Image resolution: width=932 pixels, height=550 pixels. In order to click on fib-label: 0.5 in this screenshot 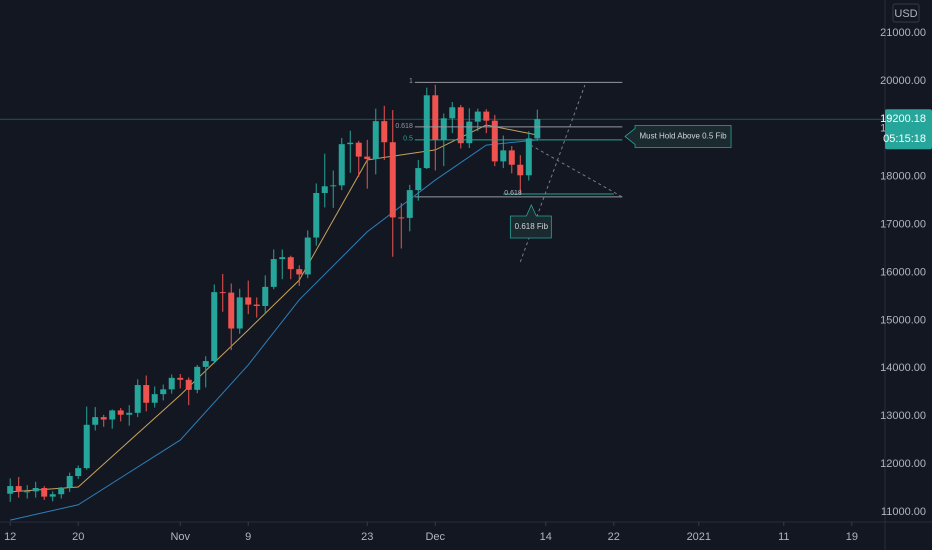, I will do `click(408, 139)`.